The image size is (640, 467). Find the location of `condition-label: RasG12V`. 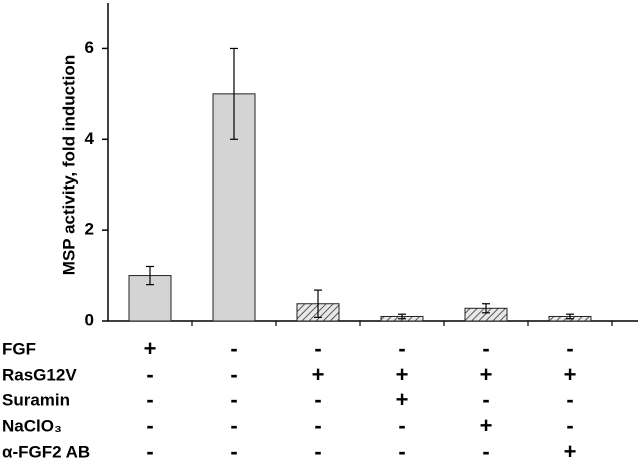

condition-label: RasG12V is located at coordinates (39, 374).